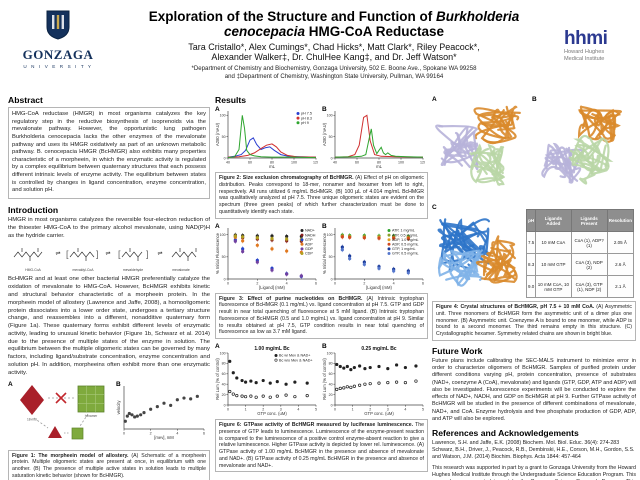 The height and width of the screenshot is (480, 640). I want to click on fig2b-chromatogram-chart: 40 60 80 100 120 0 50 100 mL A280 (mAU), so click(374, 138).